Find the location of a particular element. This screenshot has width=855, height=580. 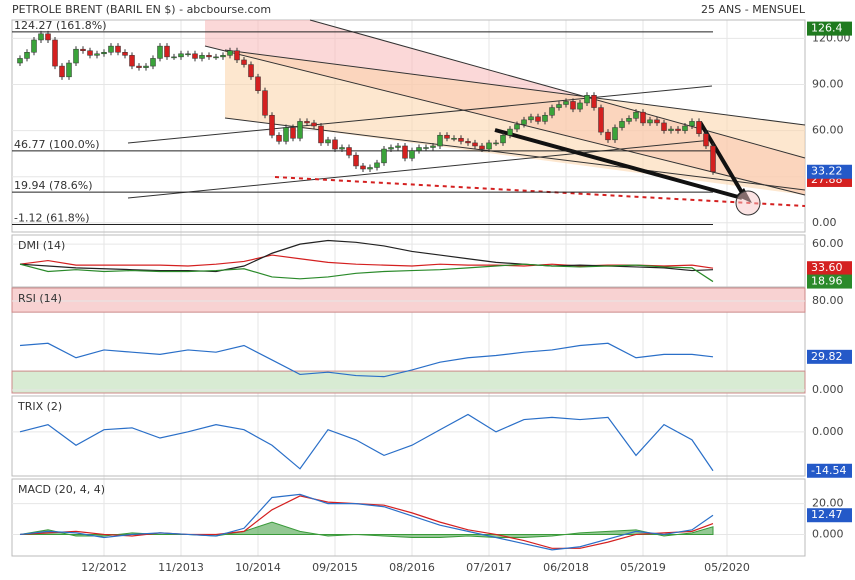

zone-band is located at coordinates (408, 300).